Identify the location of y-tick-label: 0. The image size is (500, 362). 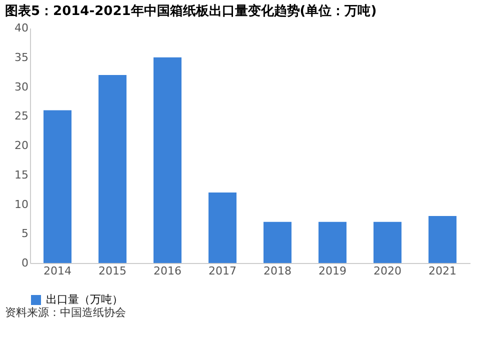
(25, 263).